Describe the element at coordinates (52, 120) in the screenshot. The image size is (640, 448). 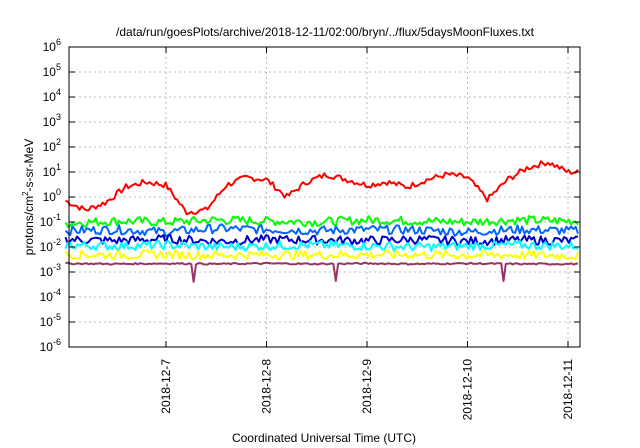
I see `y-tick-label: 10³` at that location.